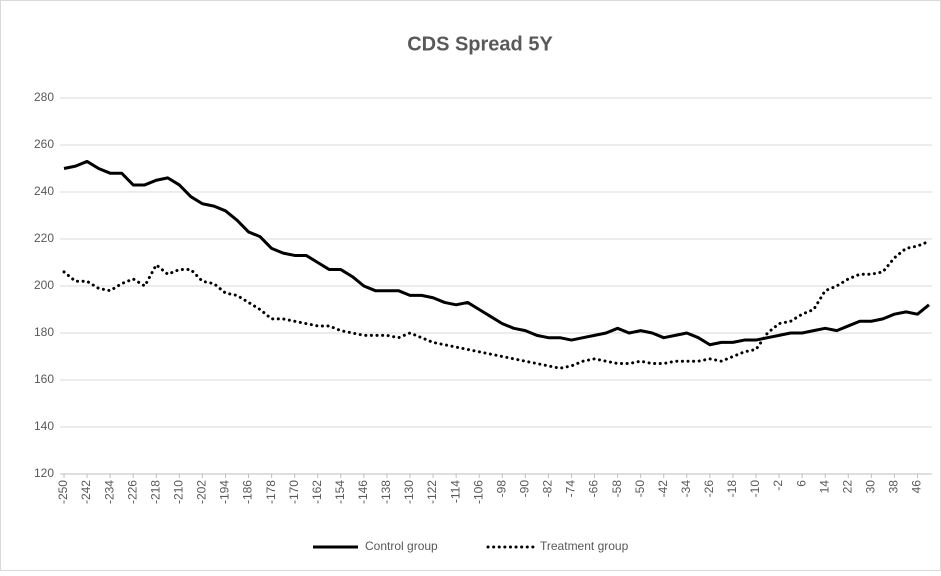 This screenshot has height=576, width=941. Describe the element at coordinates (340, 492) in the screenshot. I see `x-tick-label: -154` at that location.